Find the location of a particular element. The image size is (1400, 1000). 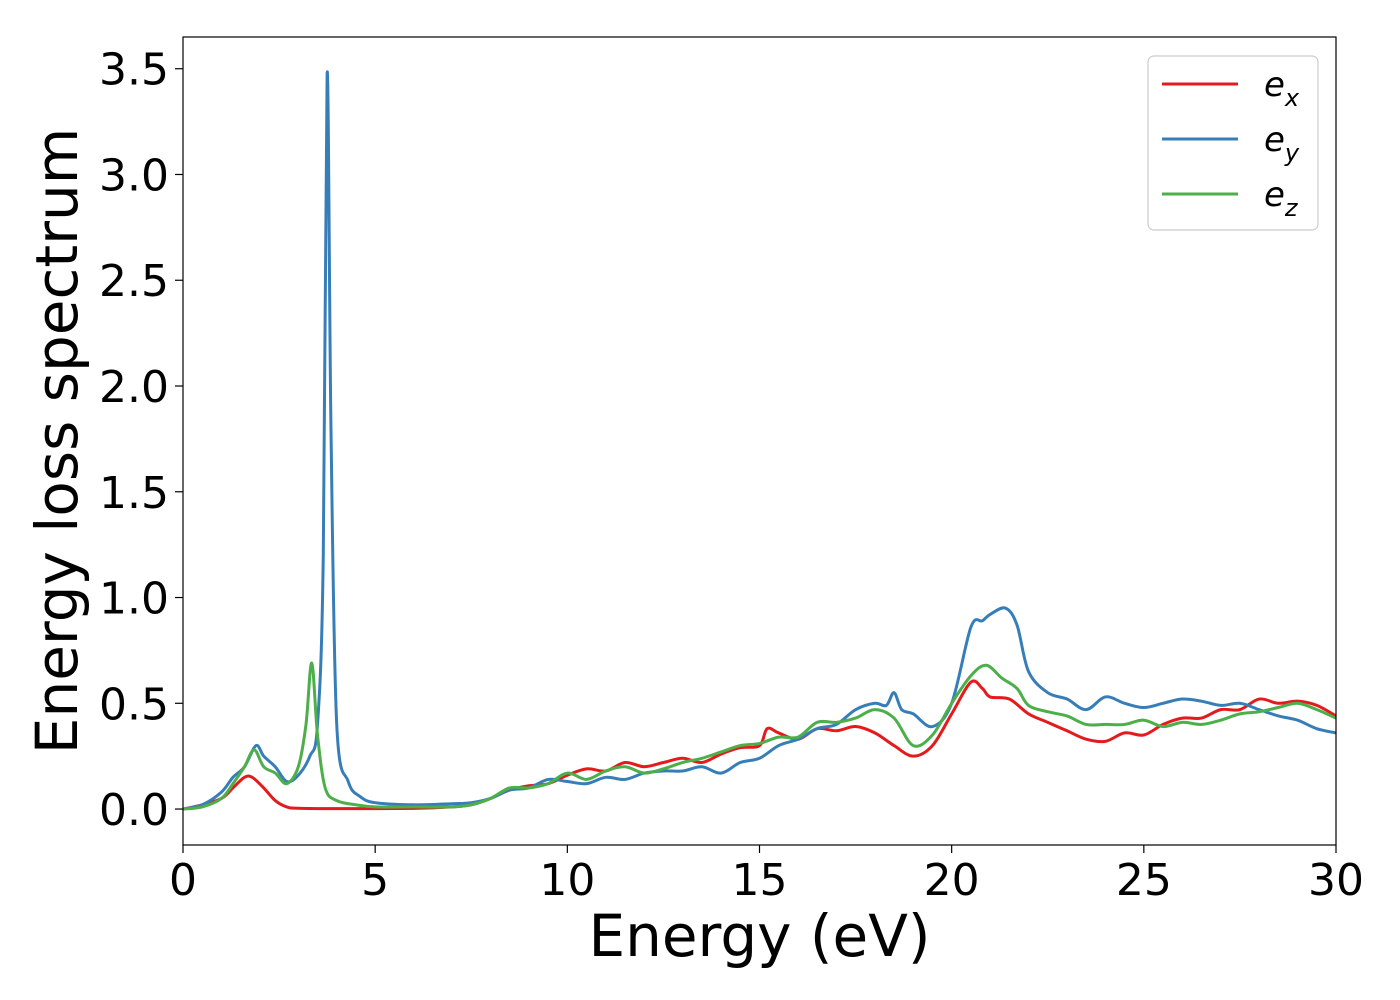

x-tick-label: 10 is located at coordinates (567, 880).